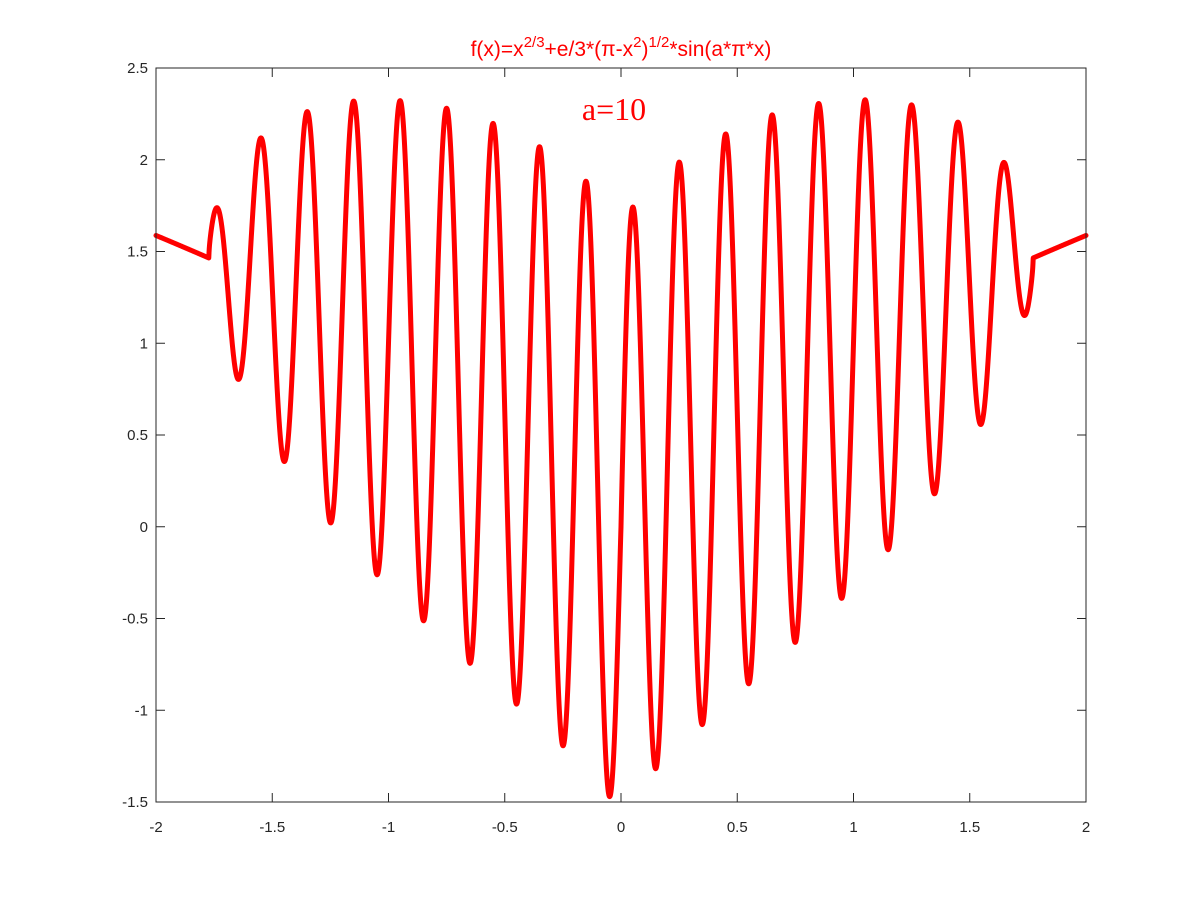 Image resolution: width=1201 pixels, height=901 pixels. Describe the element at coordinates (645, 49) in the screenshot. I see `title-segment: )` at that location.